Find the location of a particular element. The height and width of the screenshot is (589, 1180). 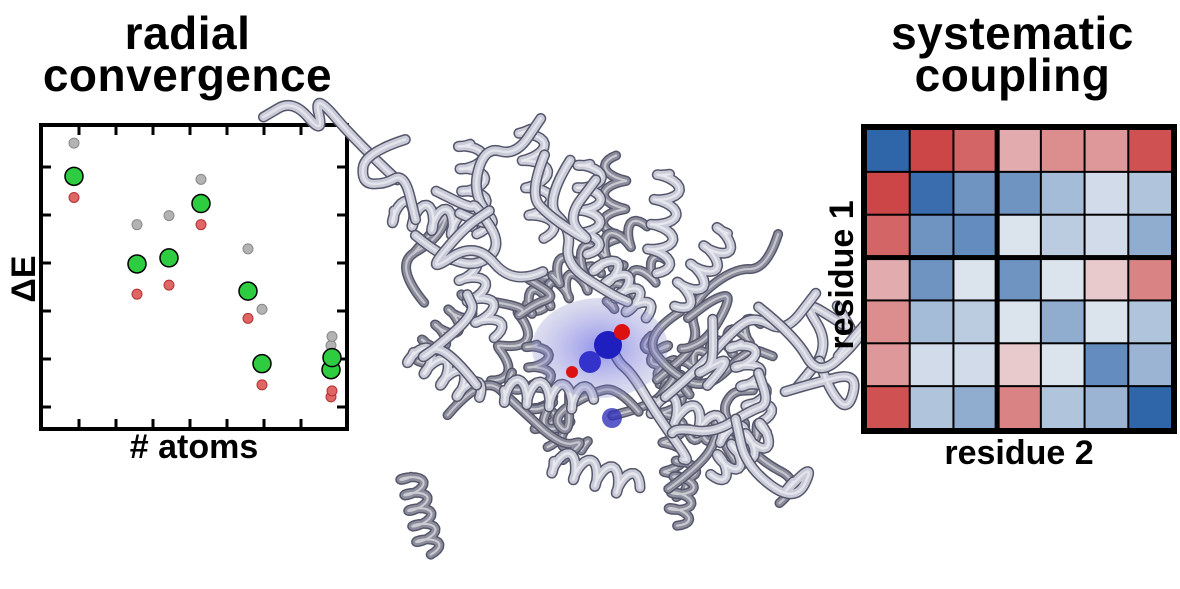

left-xlabel: # atoms is located at coordinates (194, 447).